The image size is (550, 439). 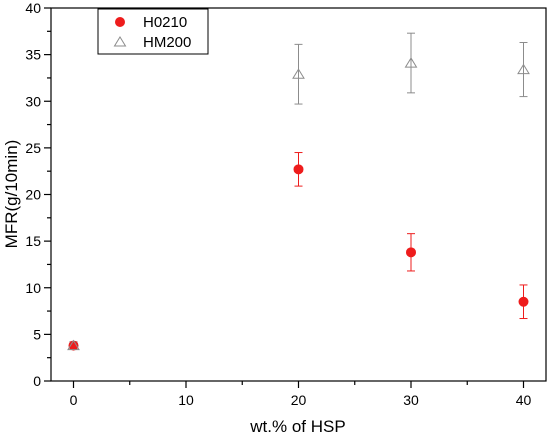 What do you see at coordinates (33, 55) in the screenshot?
I see `y-tick-label: 35` at bounding box center [33, 55].